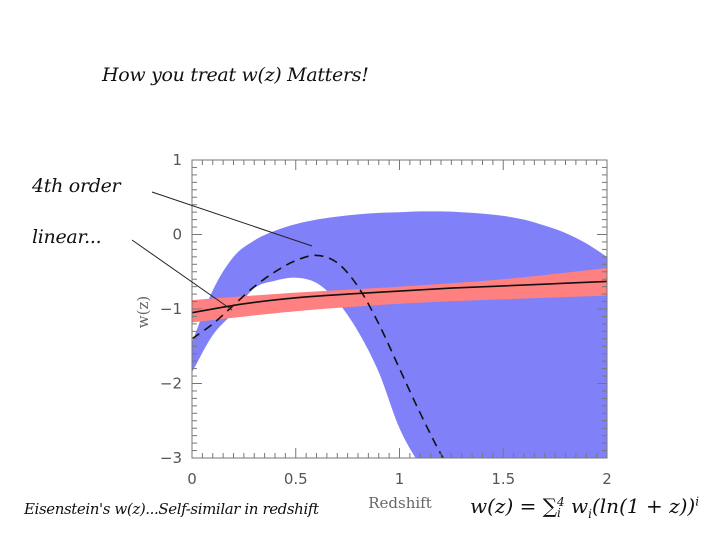 This screenshot has height=540, width=720. I want to click on x-tick-label: 2, so click(607, 479).